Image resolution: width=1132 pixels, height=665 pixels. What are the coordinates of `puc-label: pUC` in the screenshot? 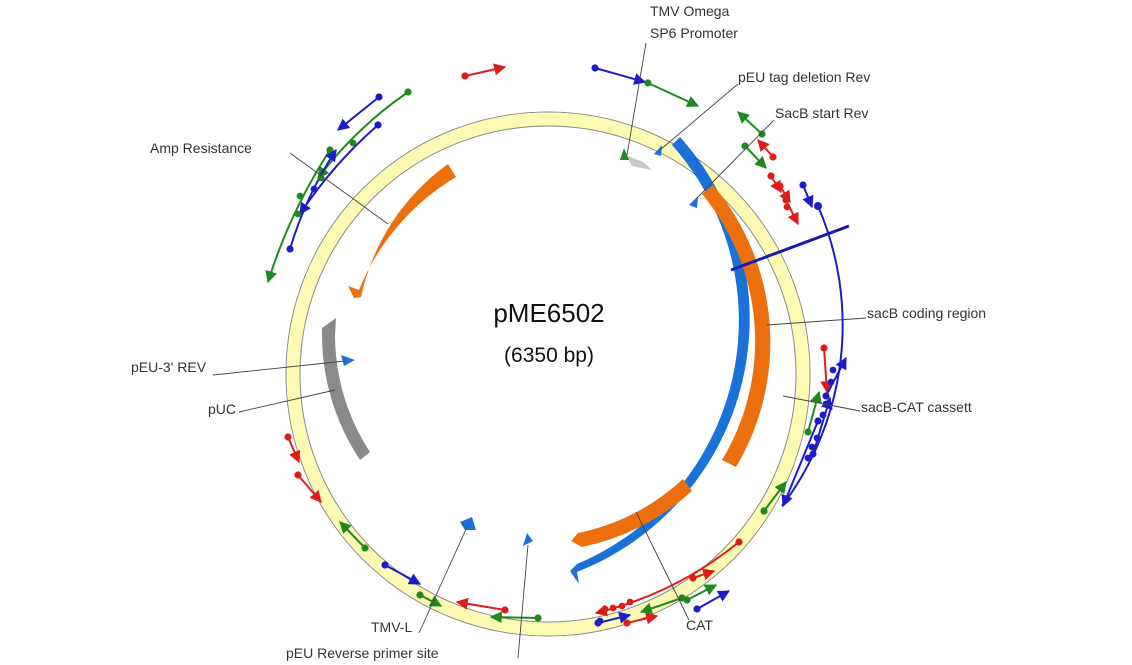 It's located at (222, 409).